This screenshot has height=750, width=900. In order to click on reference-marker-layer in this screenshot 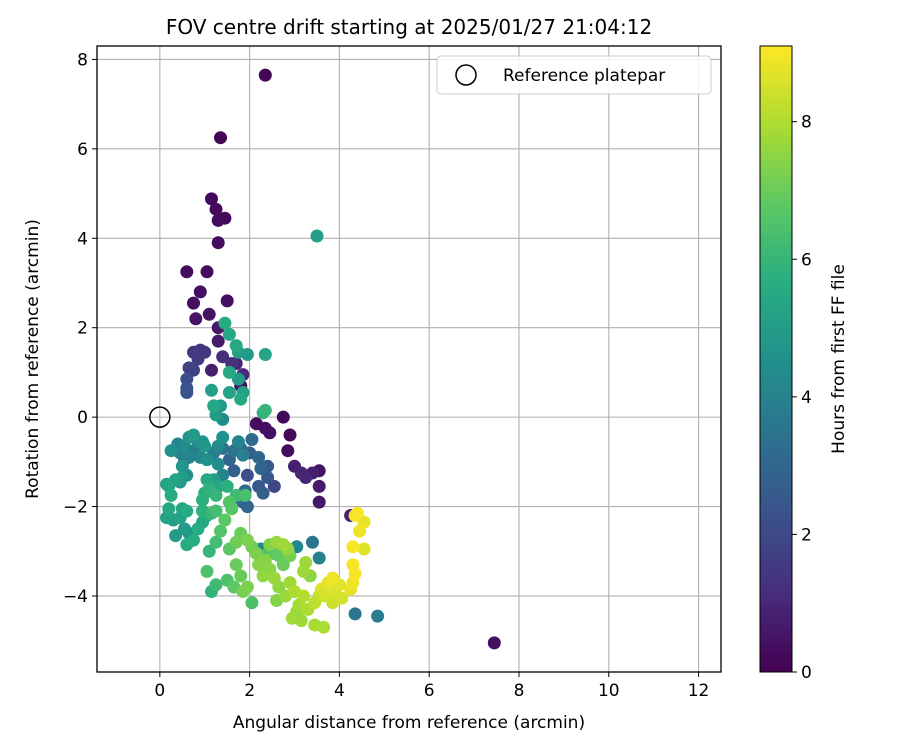, I will do `click(160, 417)`.